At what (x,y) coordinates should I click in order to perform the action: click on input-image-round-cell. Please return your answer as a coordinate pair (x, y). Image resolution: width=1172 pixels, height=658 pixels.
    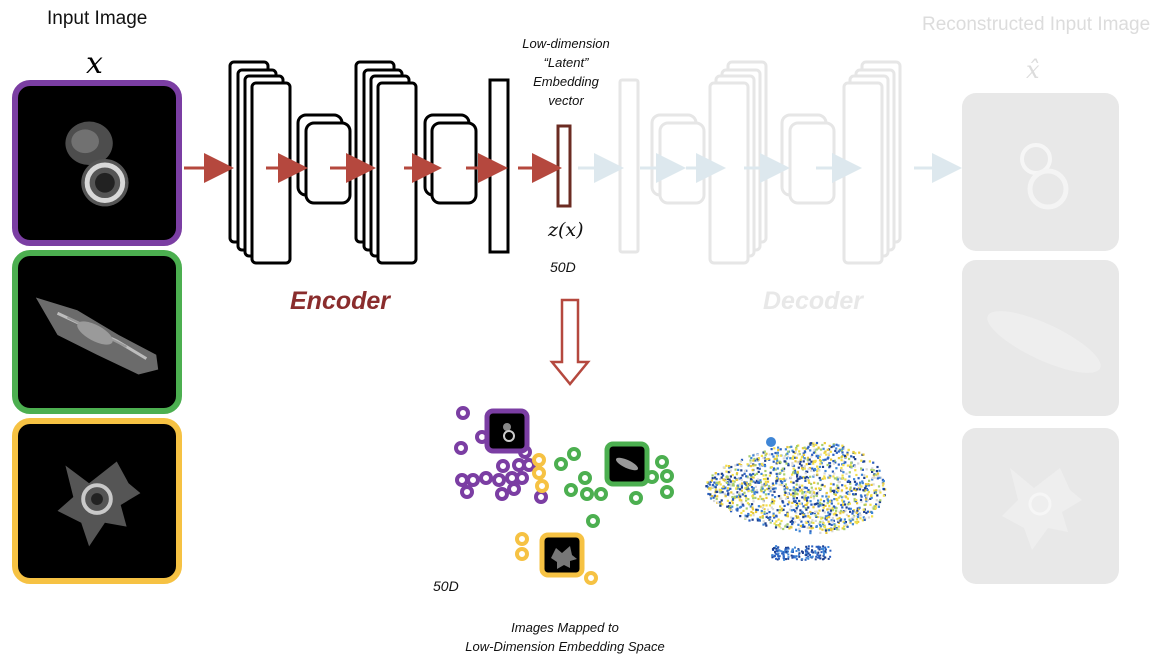
    Looking at the image, I should click on (97, 163).